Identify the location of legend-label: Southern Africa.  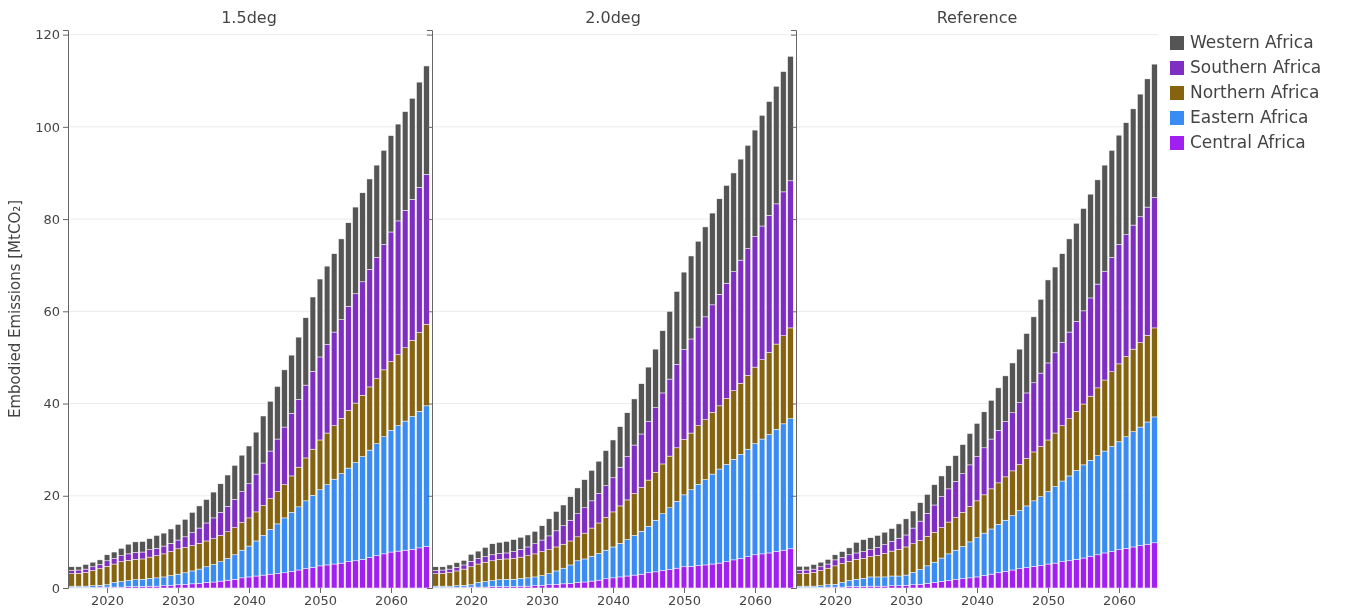
(1256, 67).